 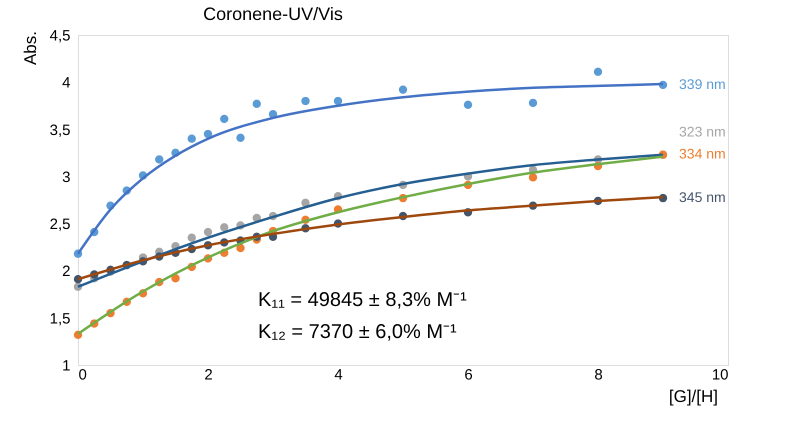 I want to click on series-label: 334 nm, so click(x=702, y=154).